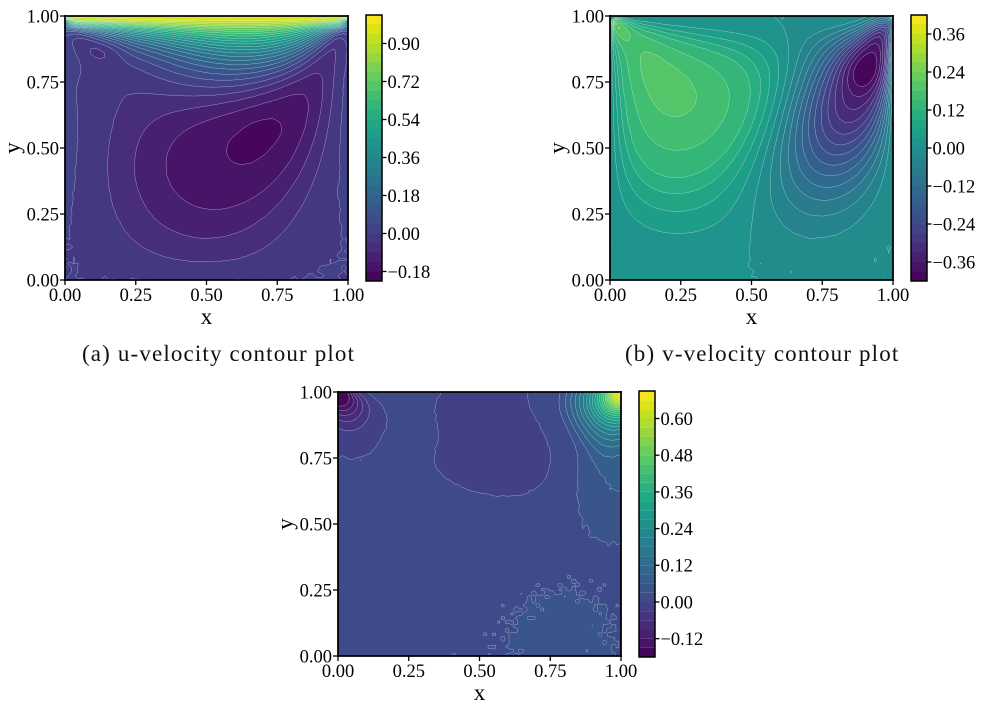  Describe the element at coordinates (404, 45) in the screenshot. I see `svg-text: 0.90` at that location.